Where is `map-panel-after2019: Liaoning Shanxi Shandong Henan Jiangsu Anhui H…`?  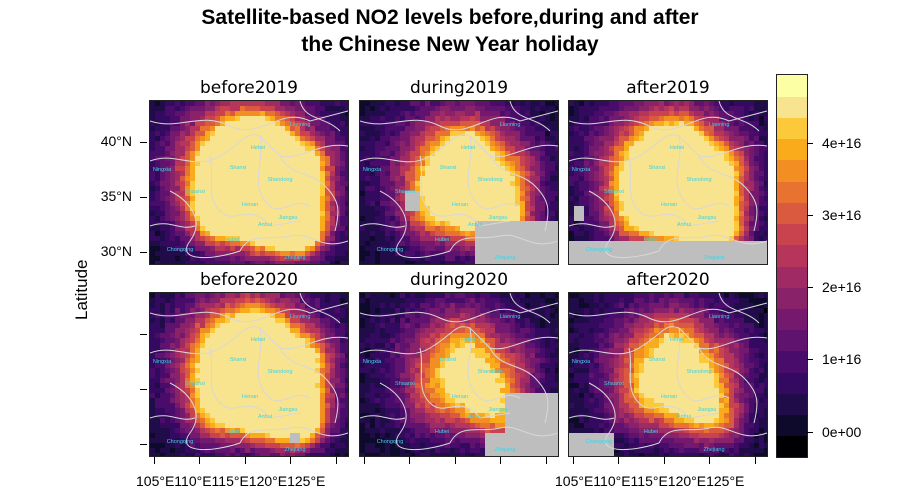 map-panel-after2019: Liaoning Shanxi Shandong Henan Jiangsu Anhui H… is located at coordinates (668, 182).